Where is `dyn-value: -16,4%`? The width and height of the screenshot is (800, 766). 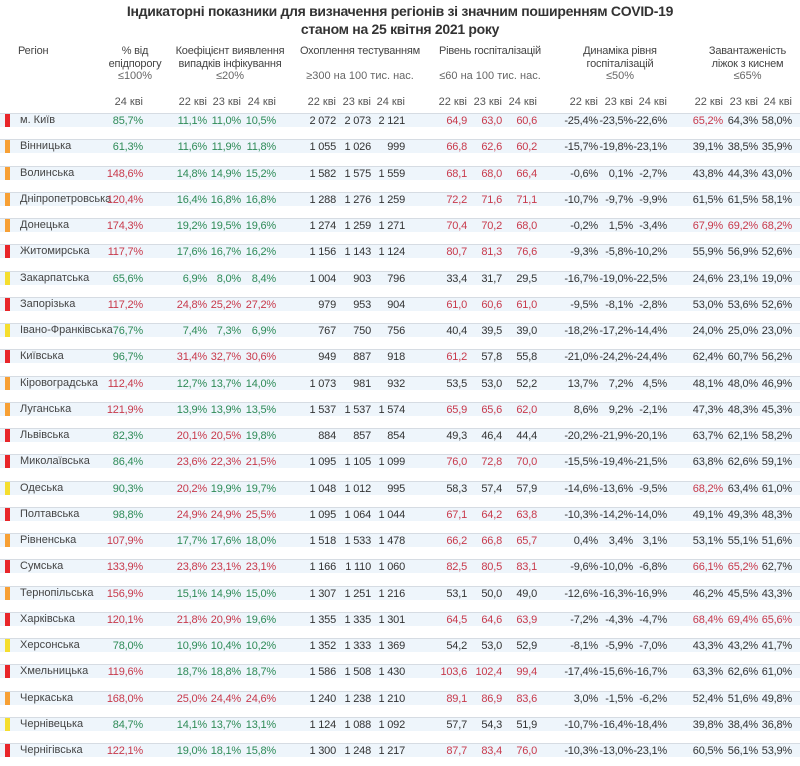
dyn-value: -16,4% is located at coordinates (616, 724).